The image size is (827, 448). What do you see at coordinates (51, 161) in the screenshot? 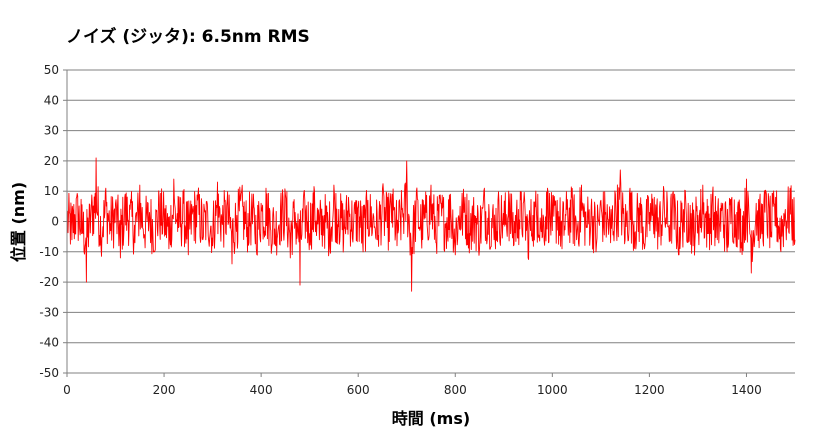
I see `y-tick-label: 20` at bounding box center [51, 161].